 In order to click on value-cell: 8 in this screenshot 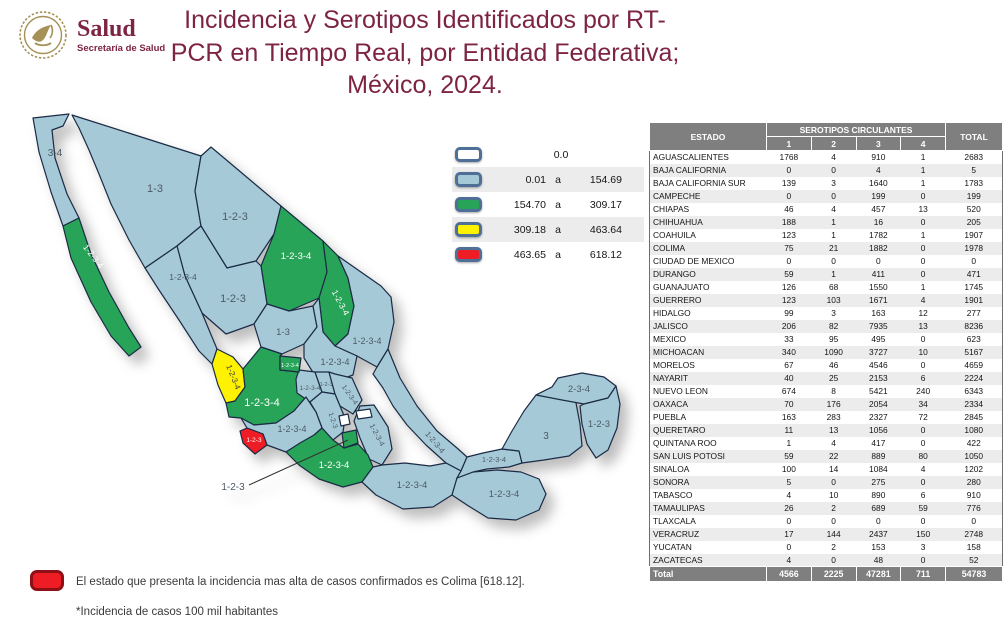, I will do `click(833, 391)`.